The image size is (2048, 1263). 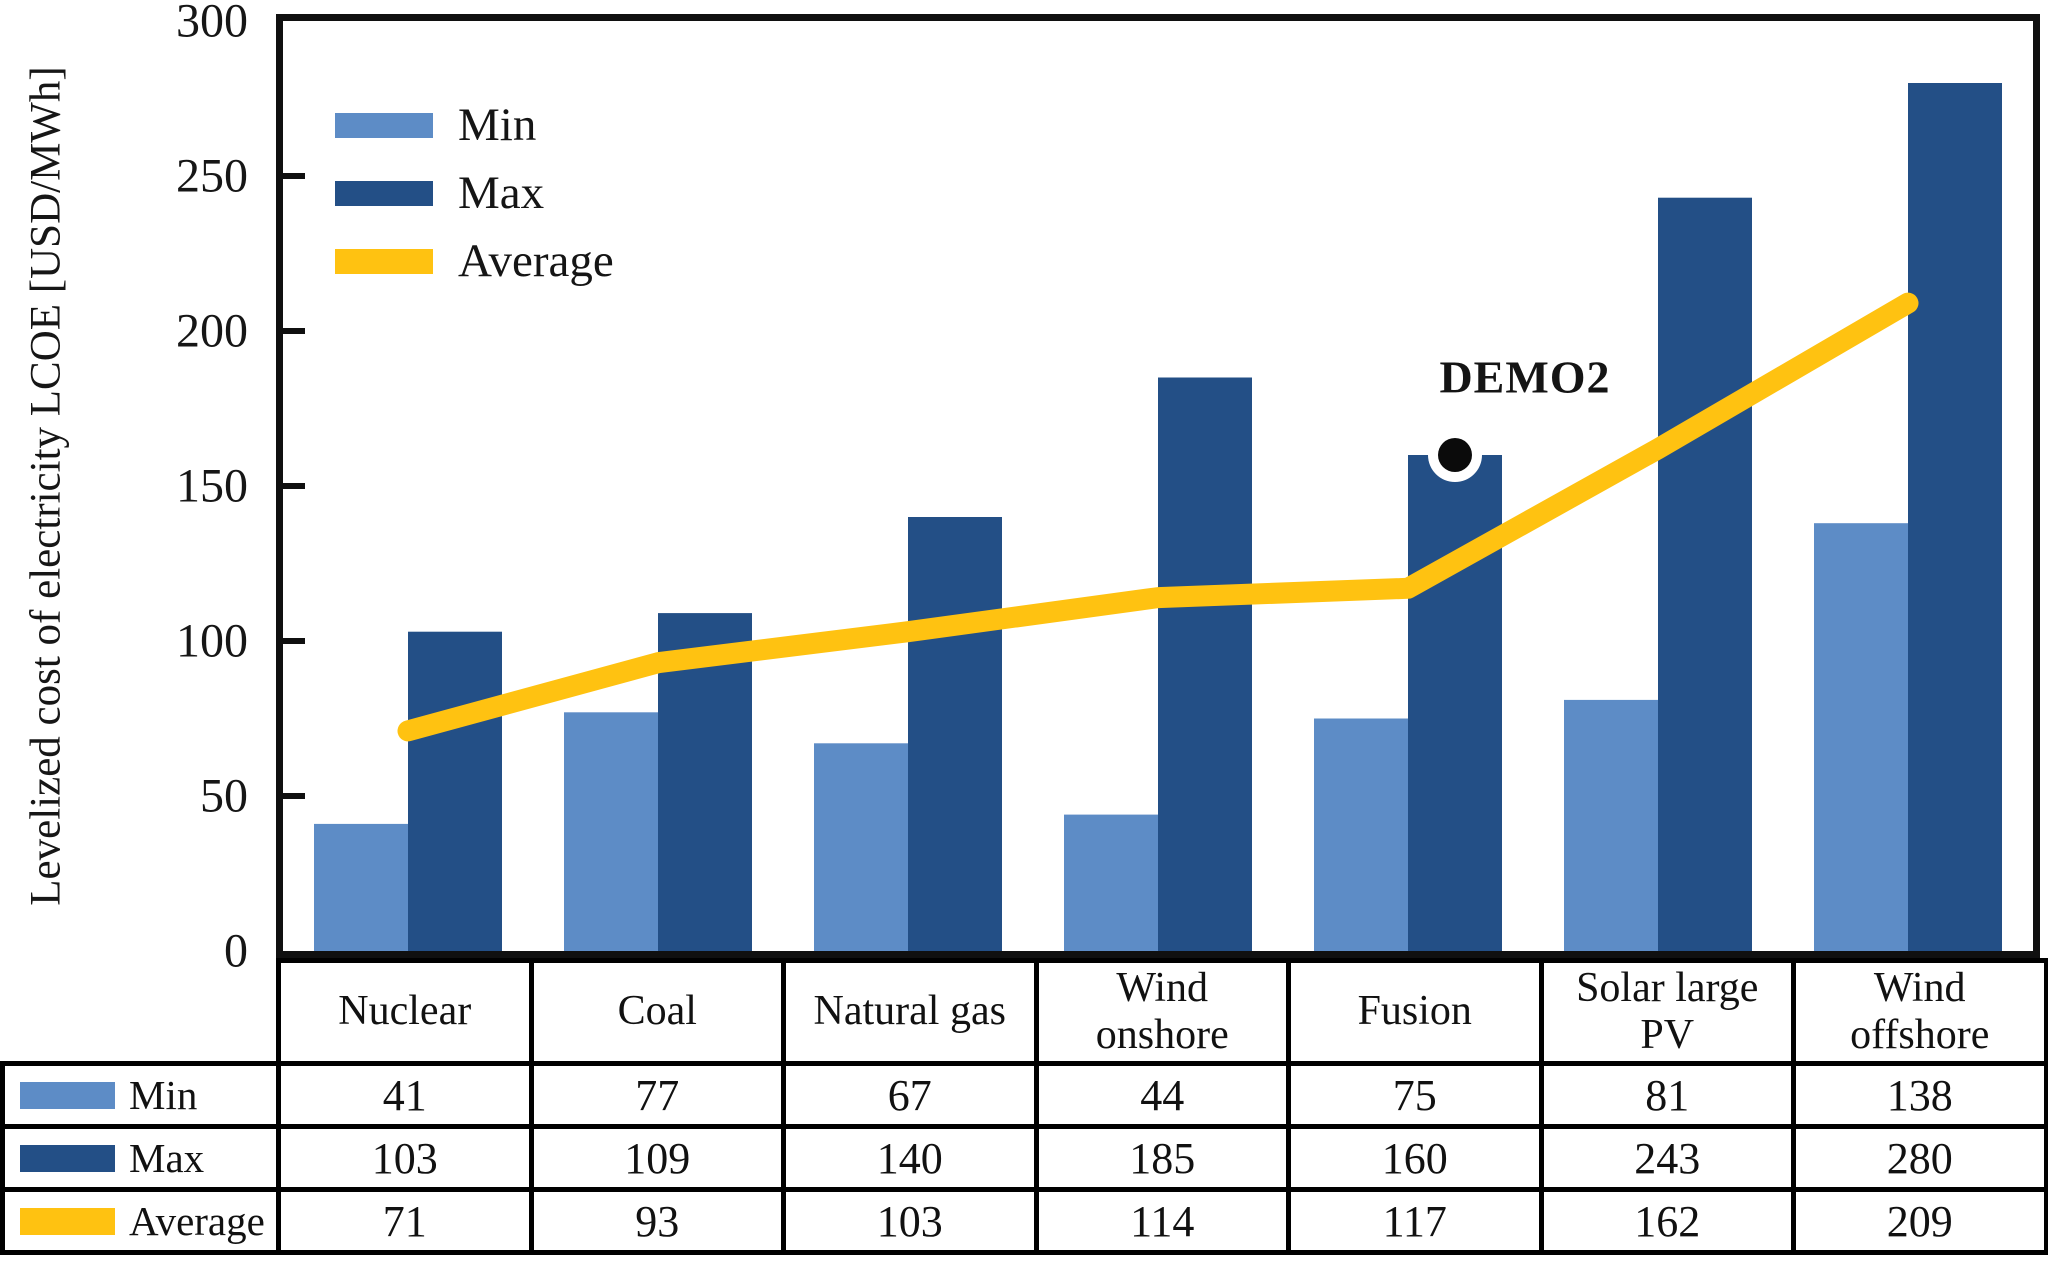 I want to click on min-bar-natural-gas, so click(x=861, y=847).